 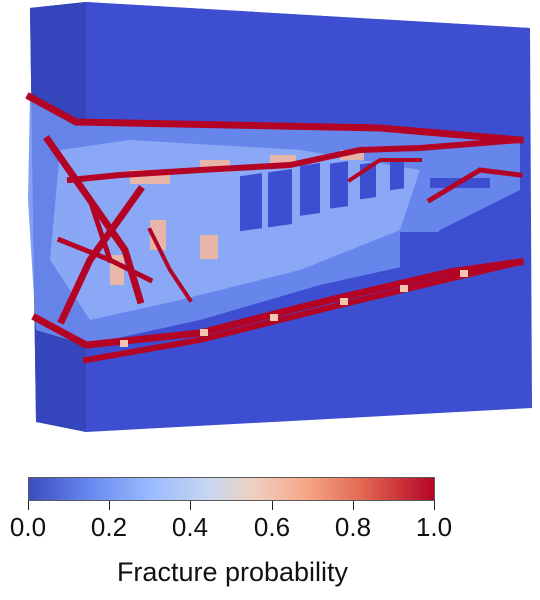 What do you see at coordinates (28, 527) in the screenshot?
I see `colorbar-tick-label: 0.0` at bounding box center [28, 527].